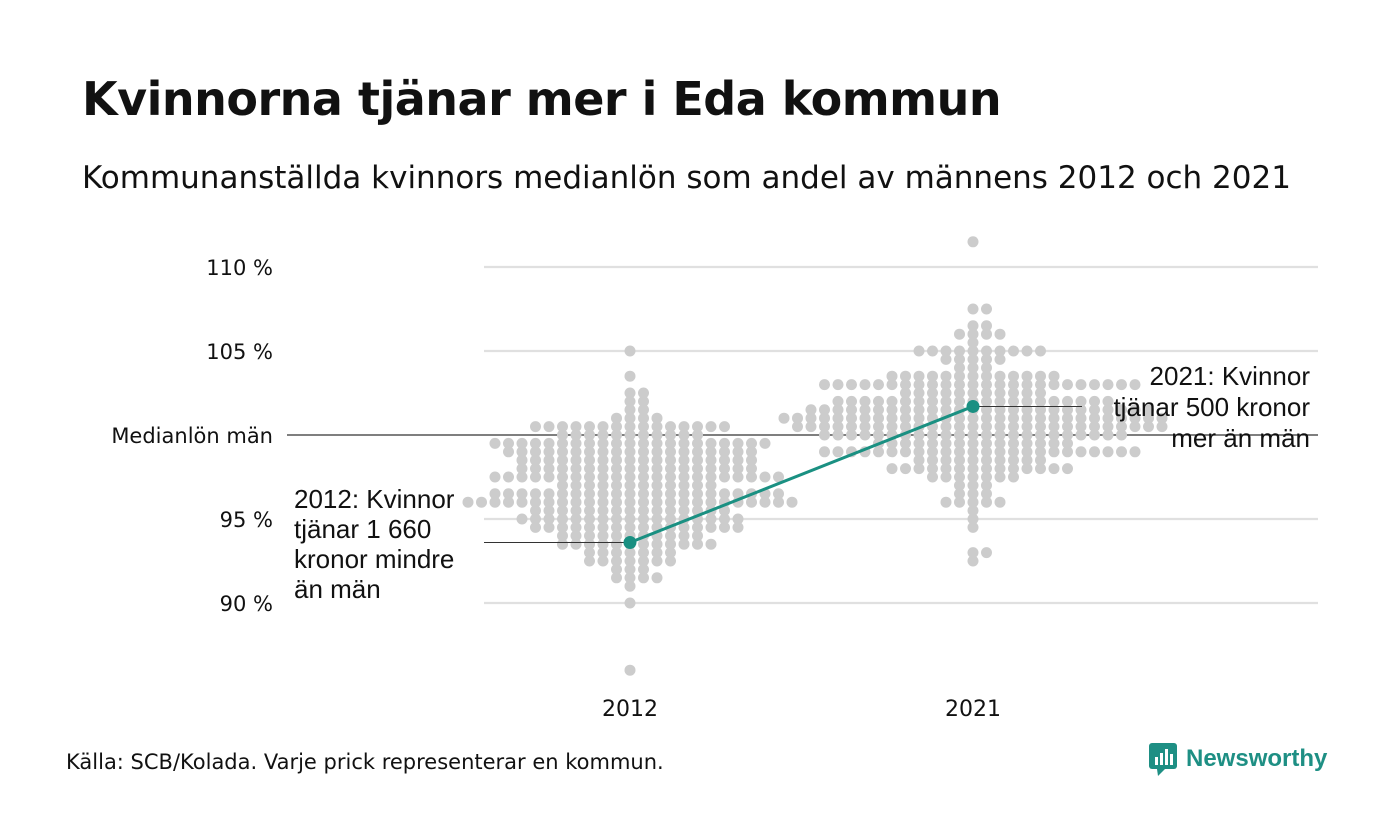  Describe the element at coordinates (1240, 438) in the screenshot. I see `annotation-line: mer än män` at that location.